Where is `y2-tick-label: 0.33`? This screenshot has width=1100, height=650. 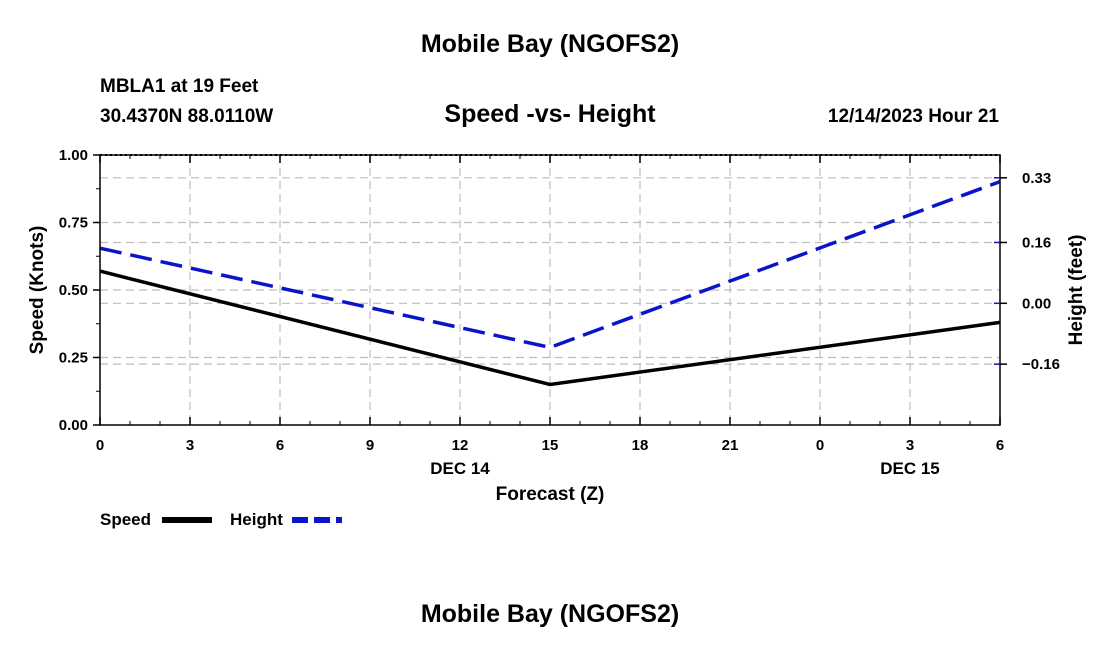 y2-tick-label: 0.33 is located at coordinates (1036, 178).